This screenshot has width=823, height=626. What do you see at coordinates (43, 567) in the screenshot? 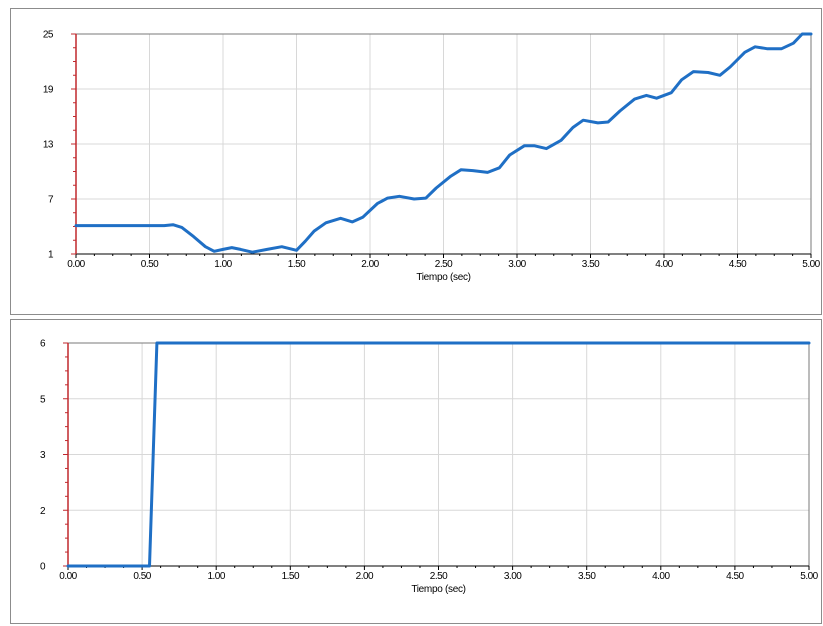
I see `y-tick-label: 0` at bounding box center [43, 567].